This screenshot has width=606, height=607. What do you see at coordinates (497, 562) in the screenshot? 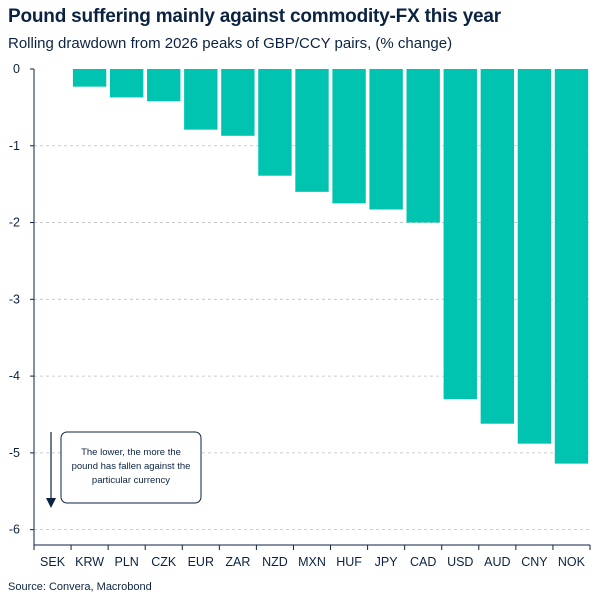
I see `x-tick-label: AUD` at bounding box center [497, 562].